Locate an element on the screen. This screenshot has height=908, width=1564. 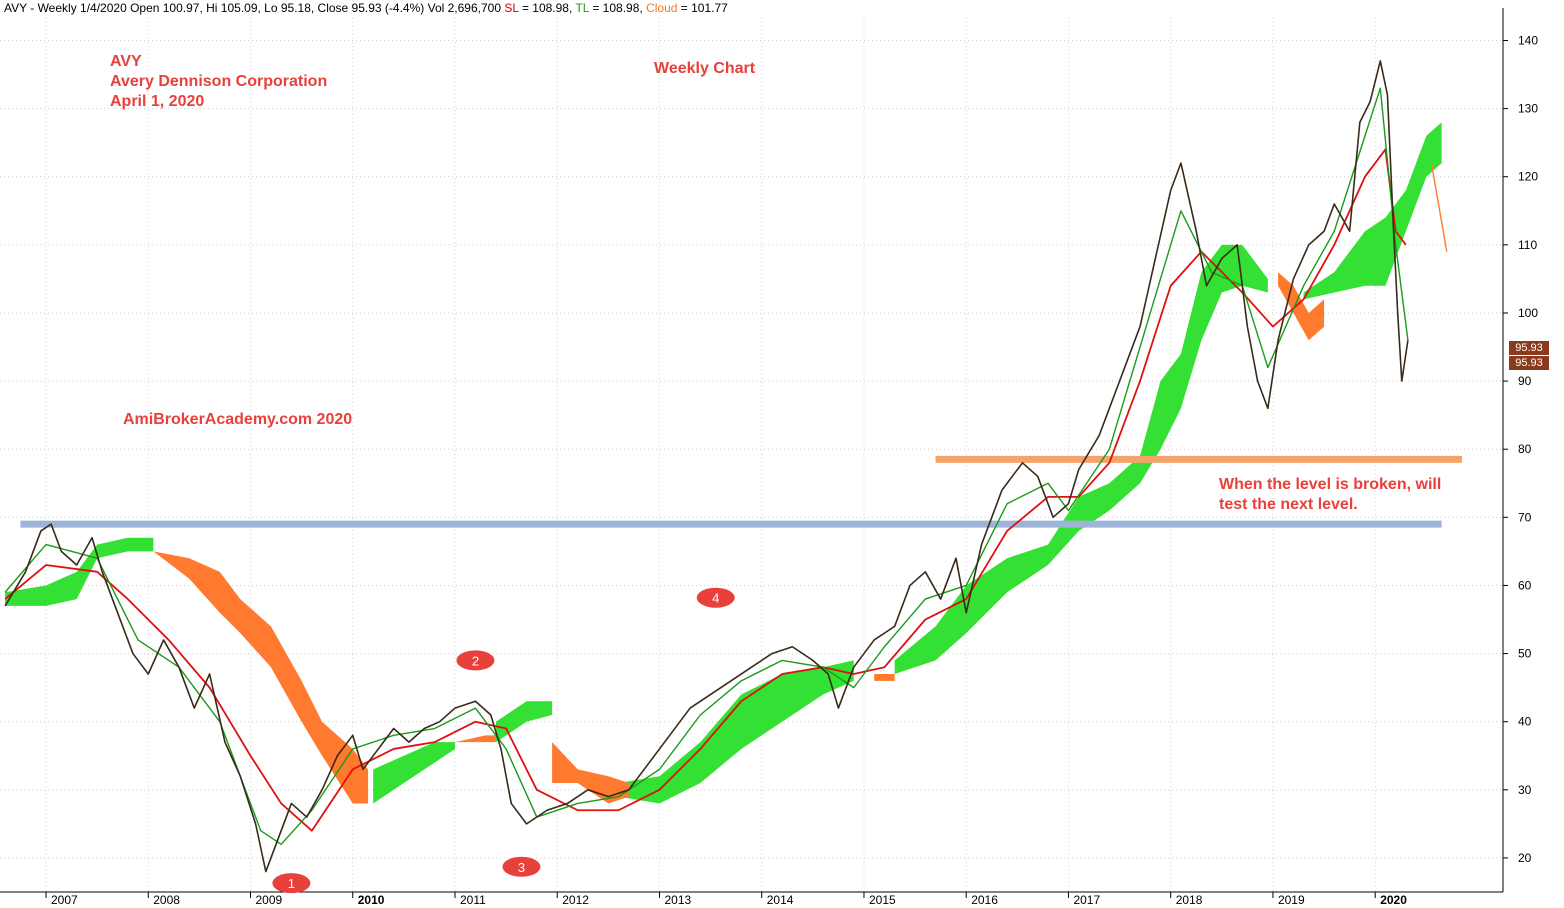
x-tick-label: 2009 is located at coordinates (269, 900).